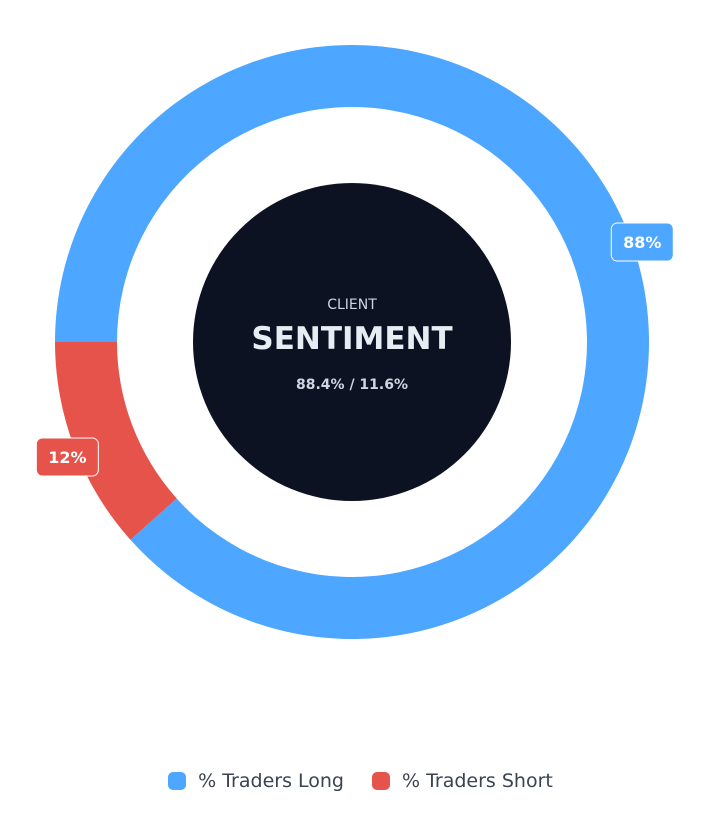  I want to click on legend: % Traders Long % Traders Short, so click(360, 781).